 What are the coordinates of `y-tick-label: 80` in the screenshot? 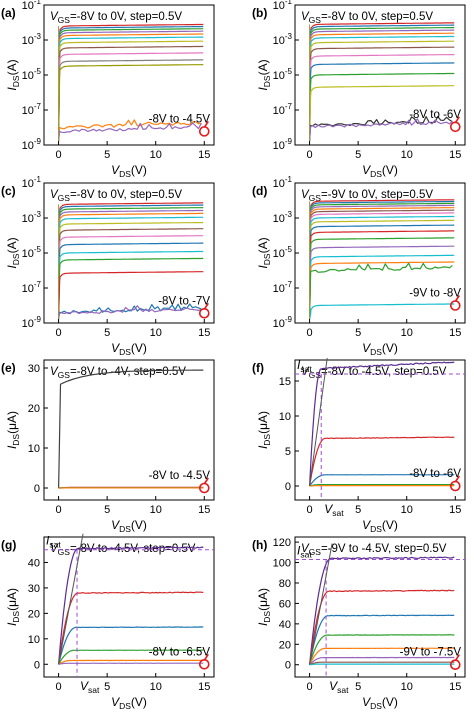 It's located at (285, 584).